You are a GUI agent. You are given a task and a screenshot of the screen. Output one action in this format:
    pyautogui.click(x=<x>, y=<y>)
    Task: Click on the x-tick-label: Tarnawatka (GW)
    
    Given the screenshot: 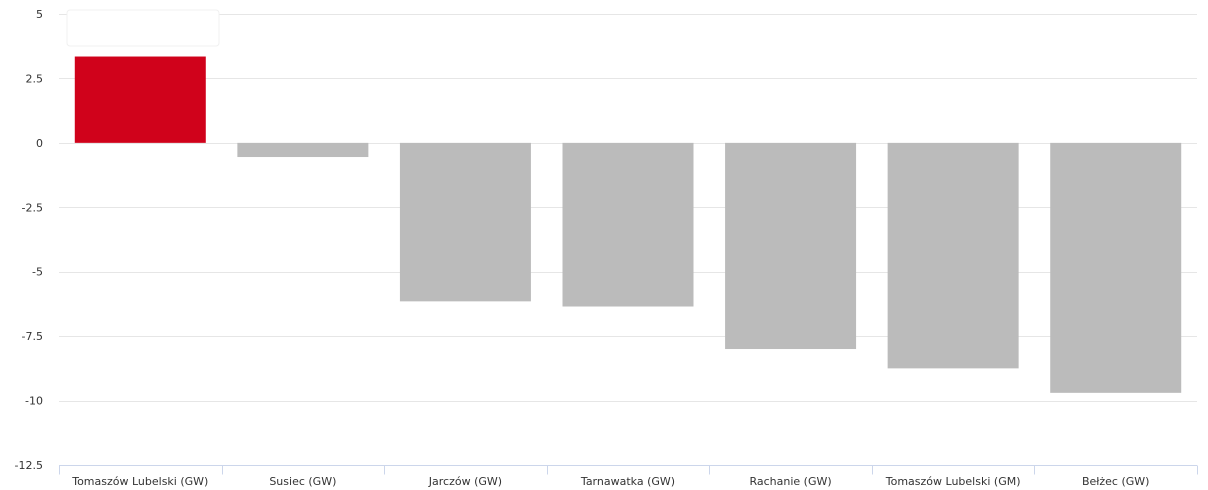 What is the action you would take?
    pyautogui.click(x=627, y=481)
    